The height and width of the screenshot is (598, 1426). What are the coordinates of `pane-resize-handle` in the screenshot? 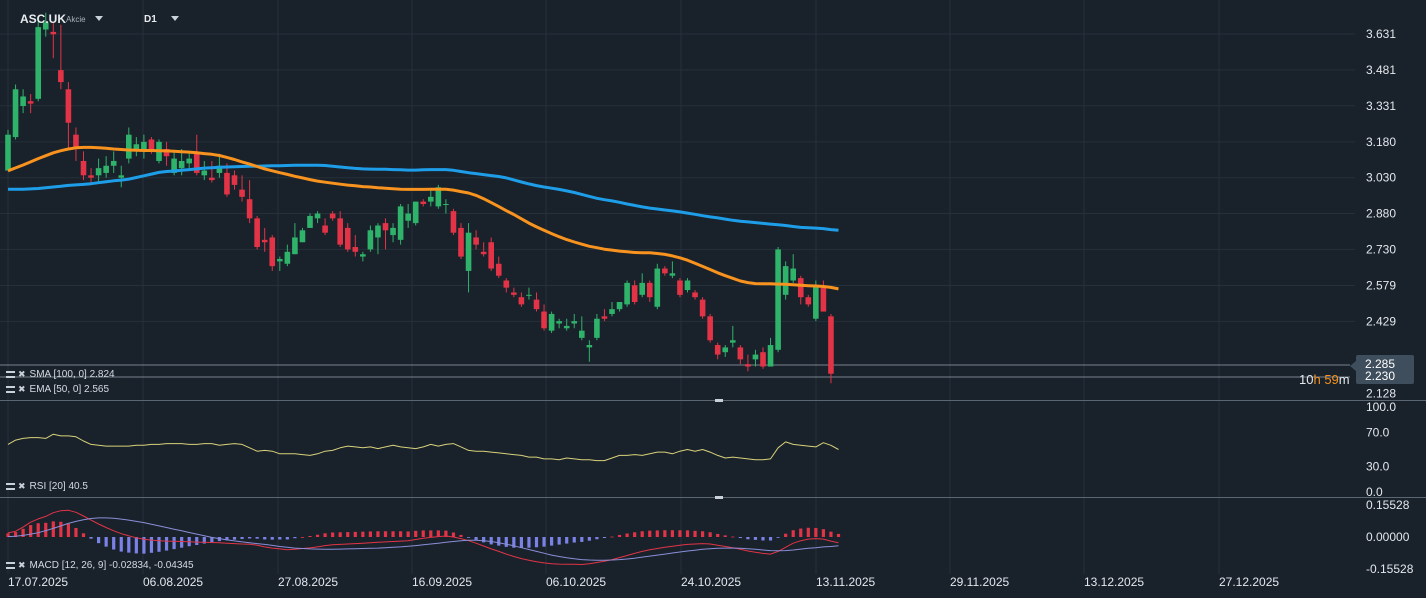 It's located at (719, 400).